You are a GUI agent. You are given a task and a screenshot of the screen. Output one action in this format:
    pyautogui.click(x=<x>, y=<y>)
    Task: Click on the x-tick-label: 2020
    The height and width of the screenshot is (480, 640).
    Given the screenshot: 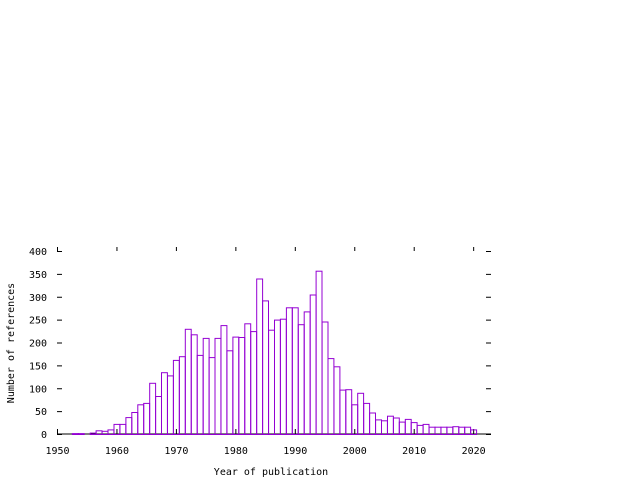 What is the action you would take?
    pyautogui.click(x=474, y=451)
    